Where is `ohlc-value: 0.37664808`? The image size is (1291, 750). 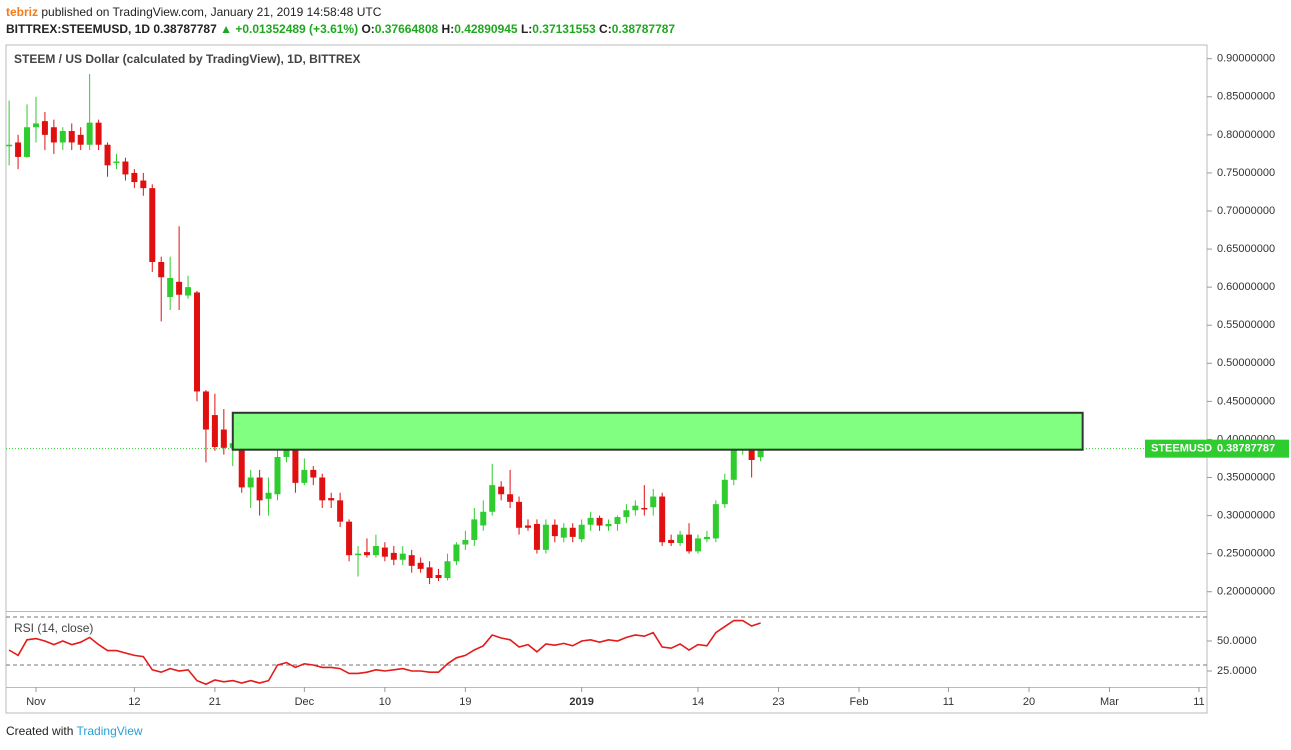 ohlc-value: 0.37664808 is located at coordinates (406, 29).